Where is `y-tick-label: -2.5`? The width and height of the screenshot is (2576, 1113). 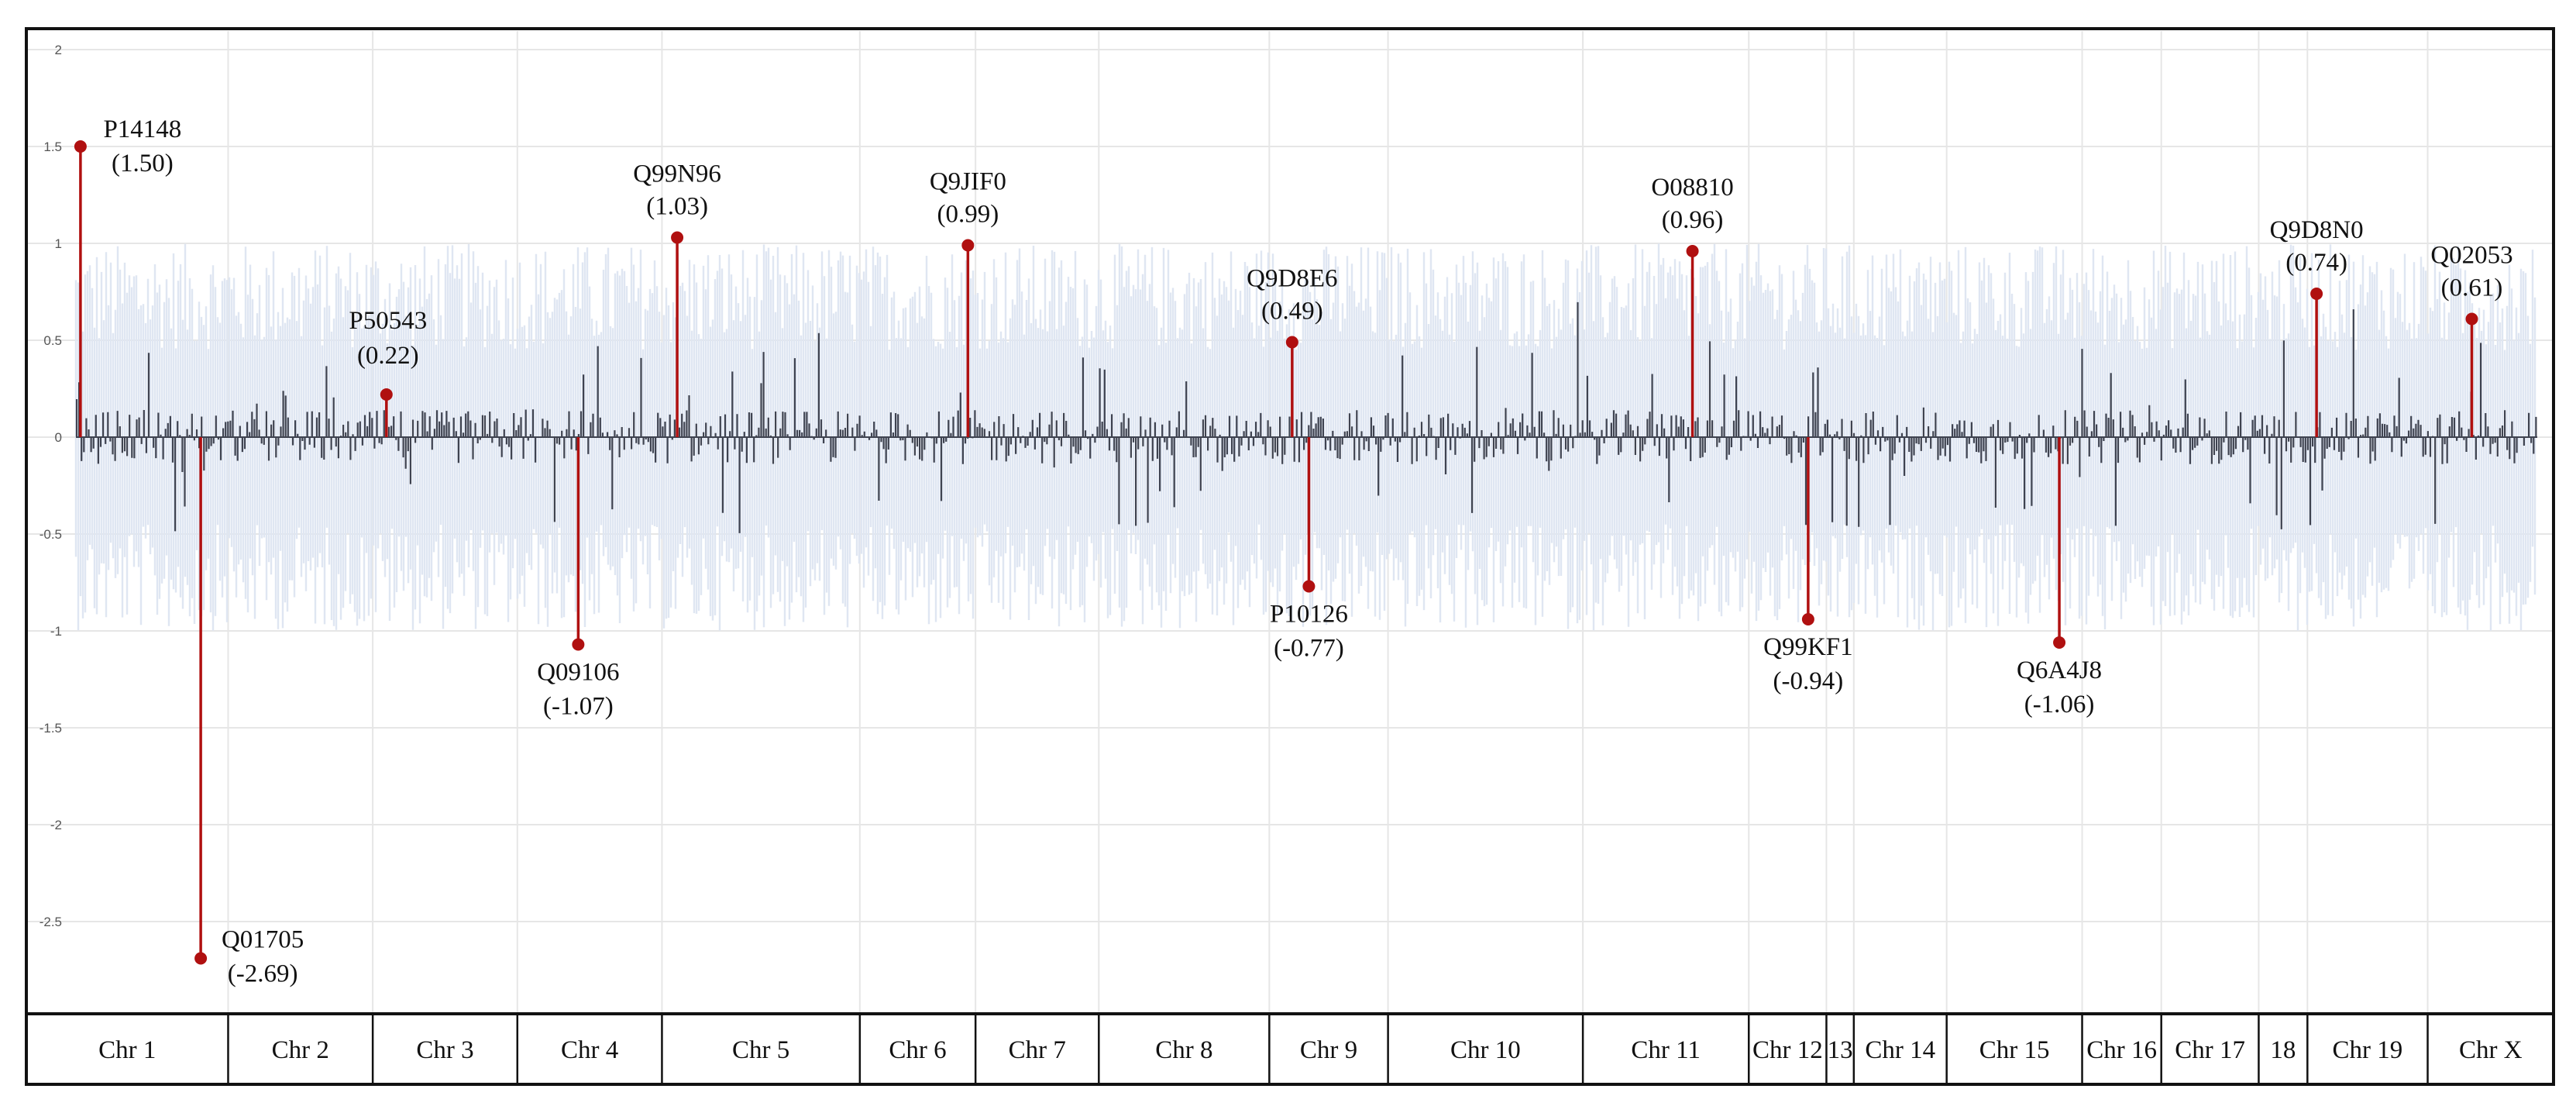 y-tick-label: -2.5 is located at coordinates (51, 922).